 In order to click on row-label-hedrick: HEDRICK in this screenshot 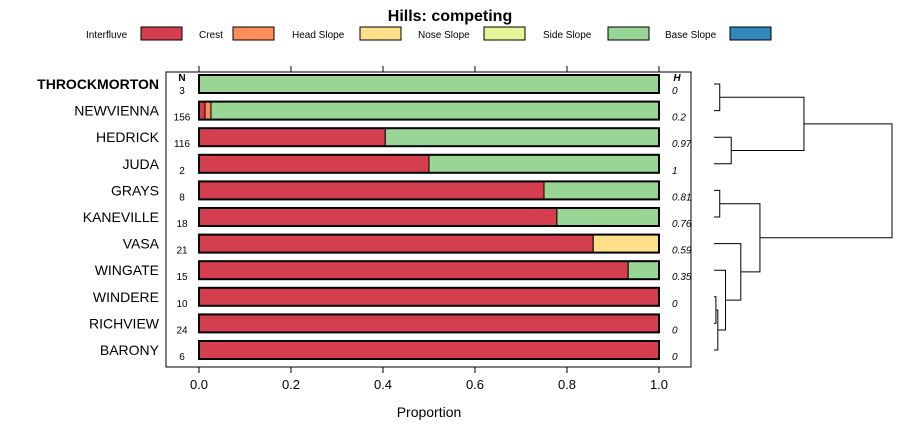, I will do `click(128, 137)`.